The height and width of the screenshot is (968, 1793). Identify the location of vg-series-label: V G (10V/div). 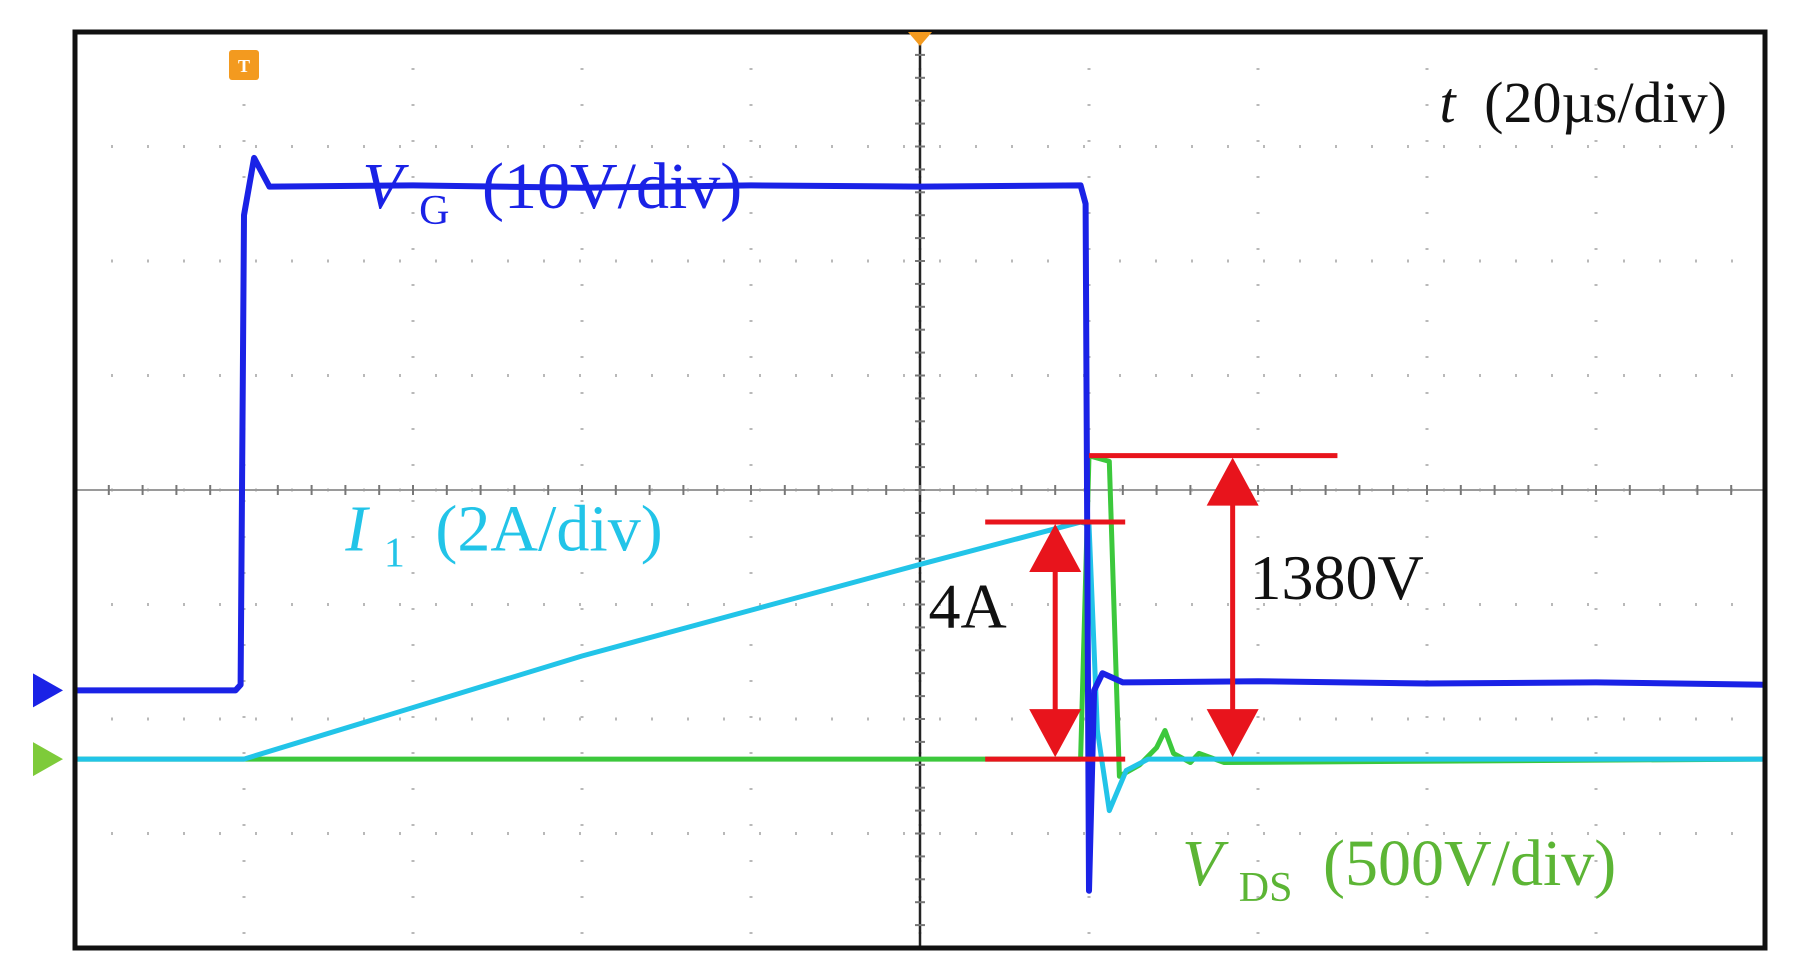
(552, 194).